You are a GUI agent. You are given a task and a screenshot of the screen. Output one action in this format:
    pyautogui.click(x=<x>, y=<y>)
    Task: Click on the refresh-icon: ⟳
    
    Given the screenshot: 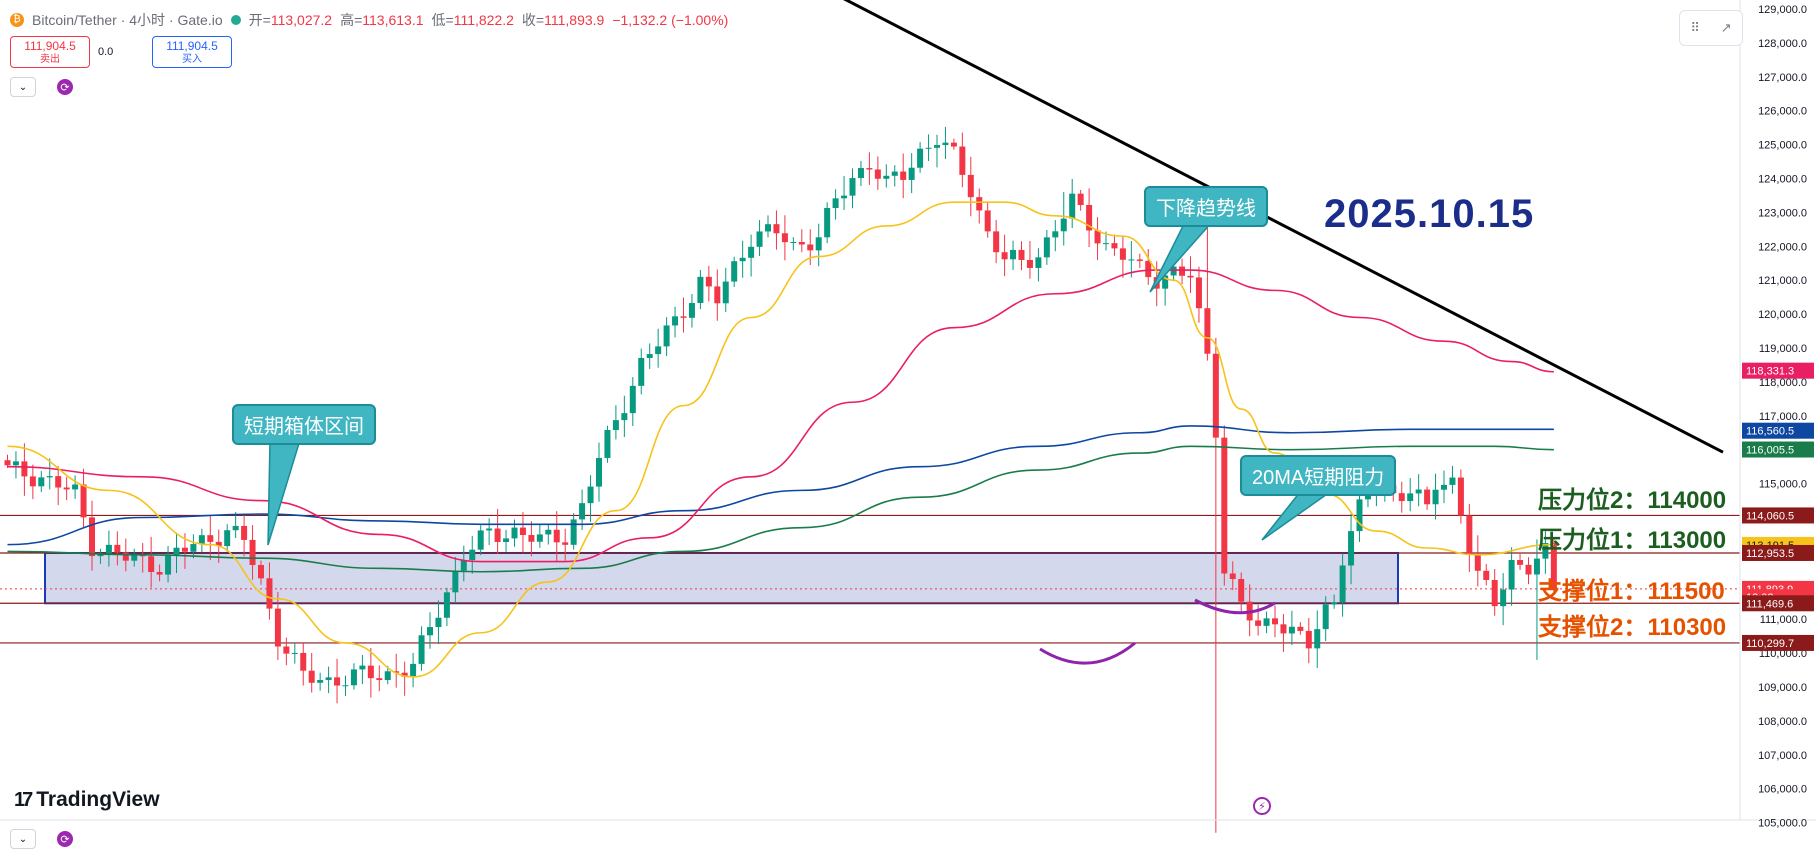 What is the action you would take?
    pyautogui.click(x=65, y=87)
    